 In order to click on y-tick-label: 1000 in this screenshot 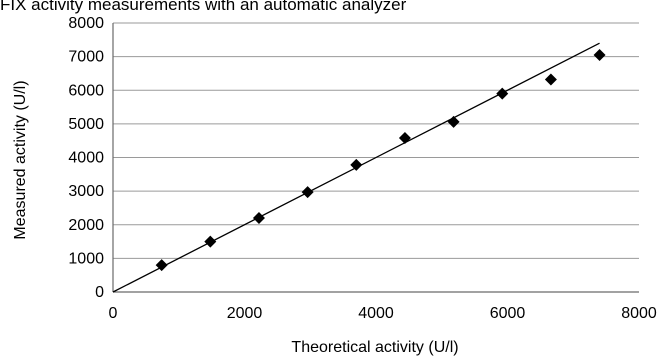, I will do `click(86, 258)`.